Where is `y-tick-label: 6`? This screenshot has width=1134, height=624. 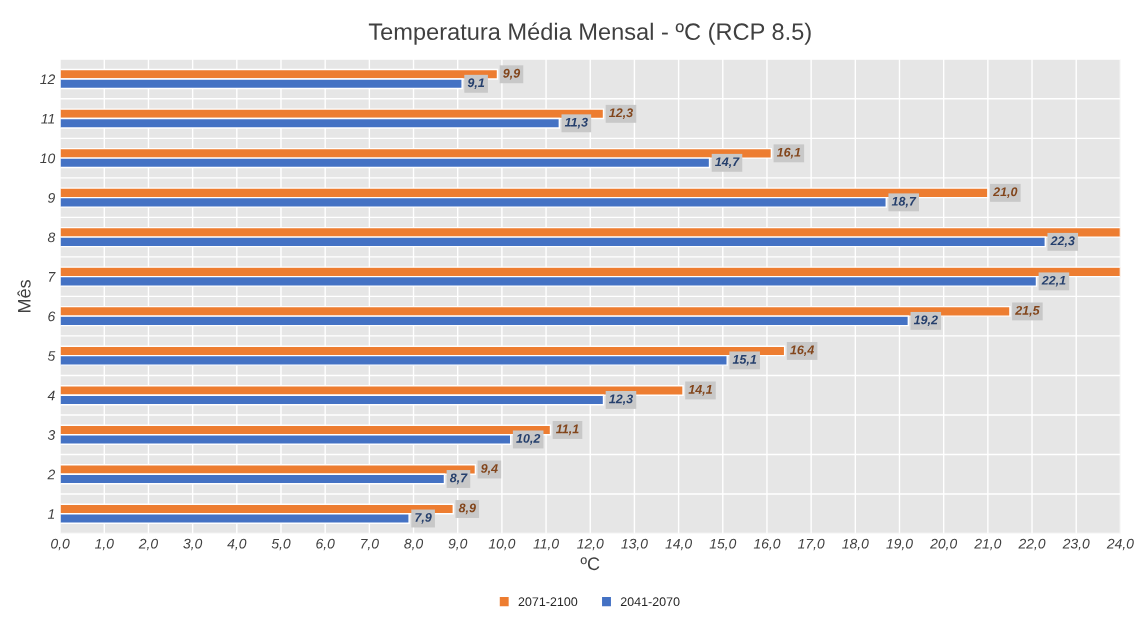 y-tick-label: 6 is located at coordinates (52, 316).